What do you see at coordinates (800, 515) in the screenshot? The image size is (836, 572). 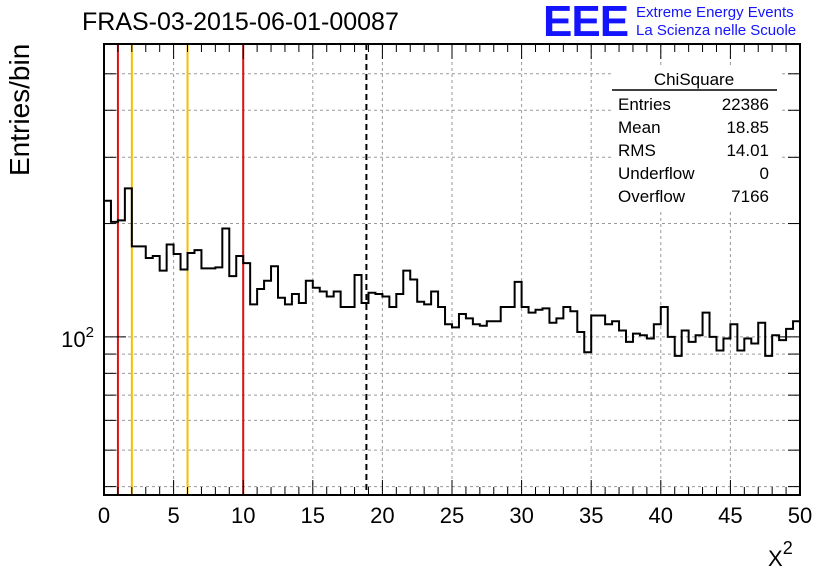 I see `x-tick-label: 50` at bounding box center [800, 515].